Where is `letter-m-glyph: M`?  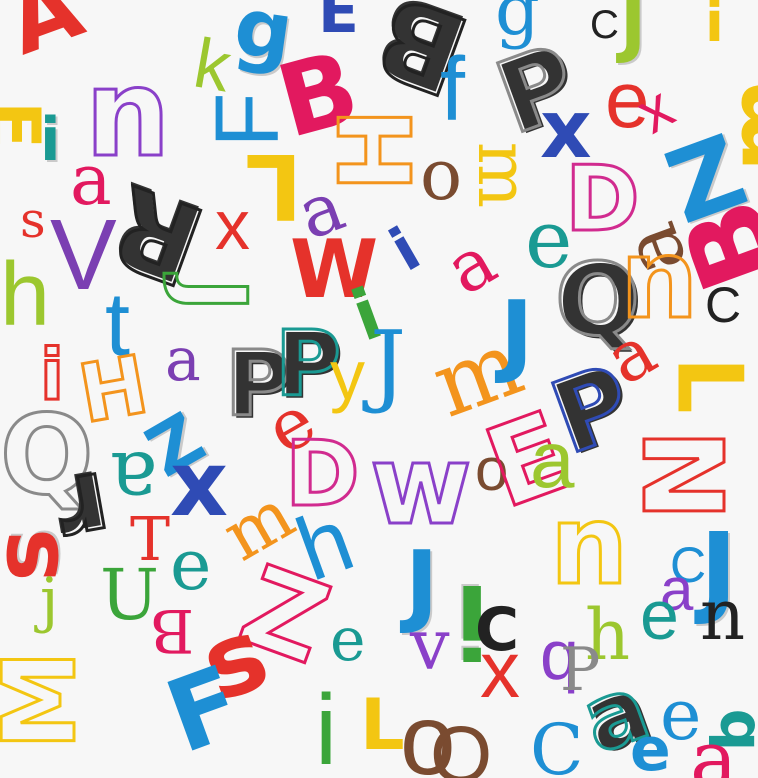 letter-m-glyph: M is located at coordinates (49, 700).